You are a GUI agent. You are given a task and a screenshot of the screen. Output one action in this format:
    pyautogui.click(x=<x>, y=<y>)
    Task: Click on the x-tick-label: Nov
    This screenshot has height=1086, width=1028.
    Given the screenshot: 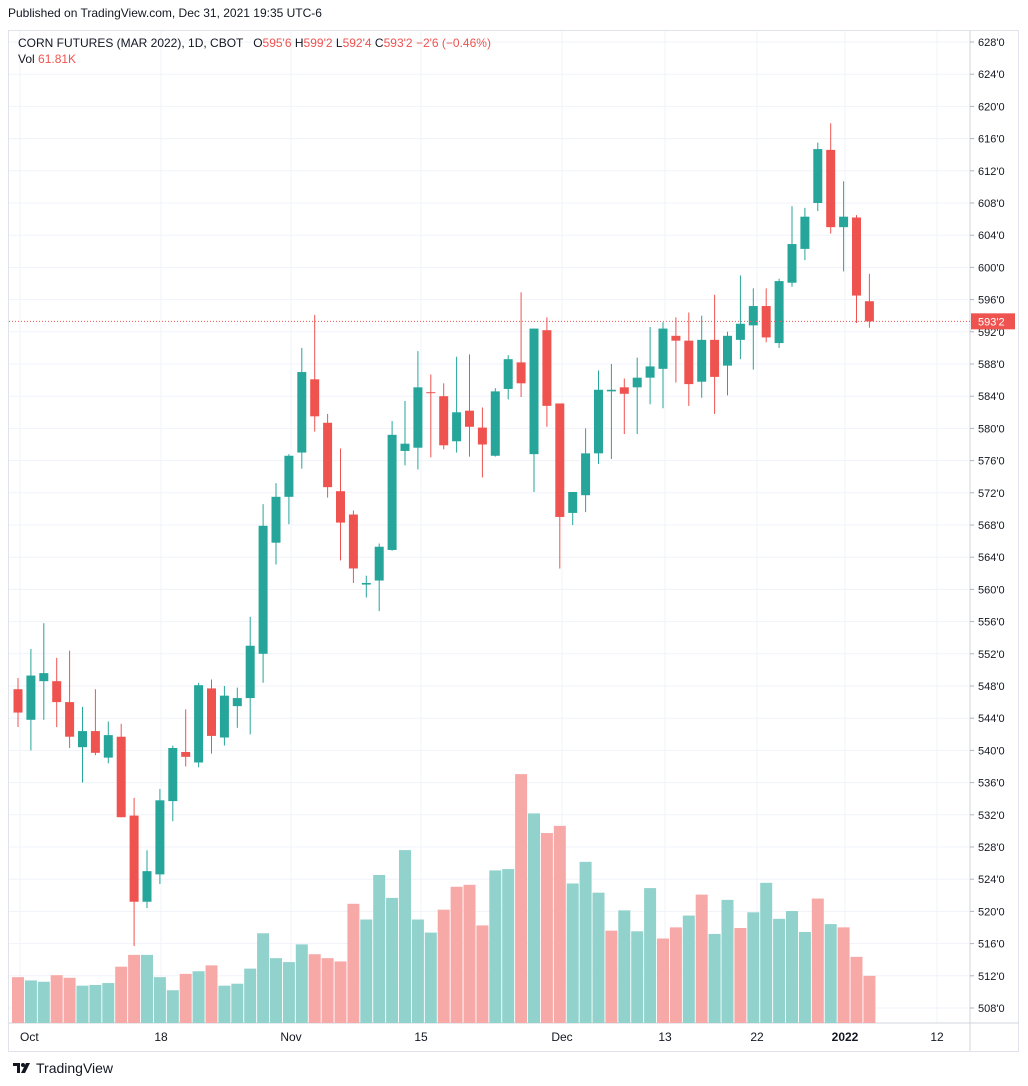 What is the action you would take?
    pyautogui.click(x=290, y=1037)
    